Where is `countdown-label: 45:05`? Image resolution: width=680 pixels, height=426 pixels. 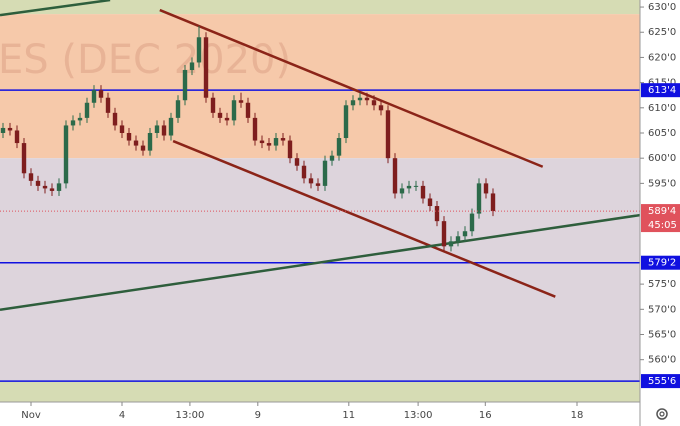 countdown-label: 45:05 is located at coordinates (662, 225).